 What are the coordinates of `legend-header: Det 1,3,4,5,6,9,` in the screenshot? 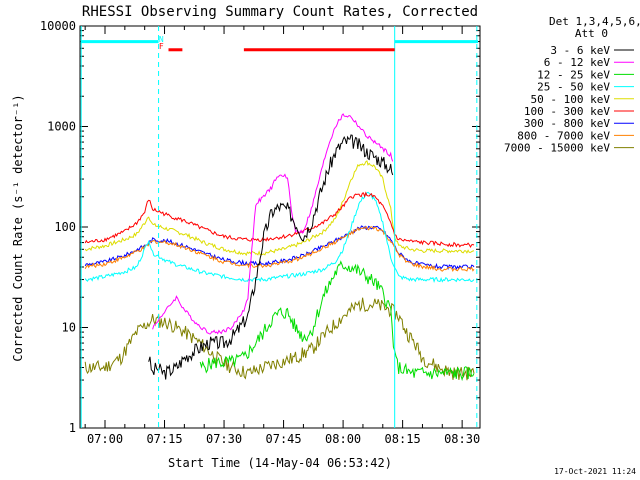 It's located at (594, 21).